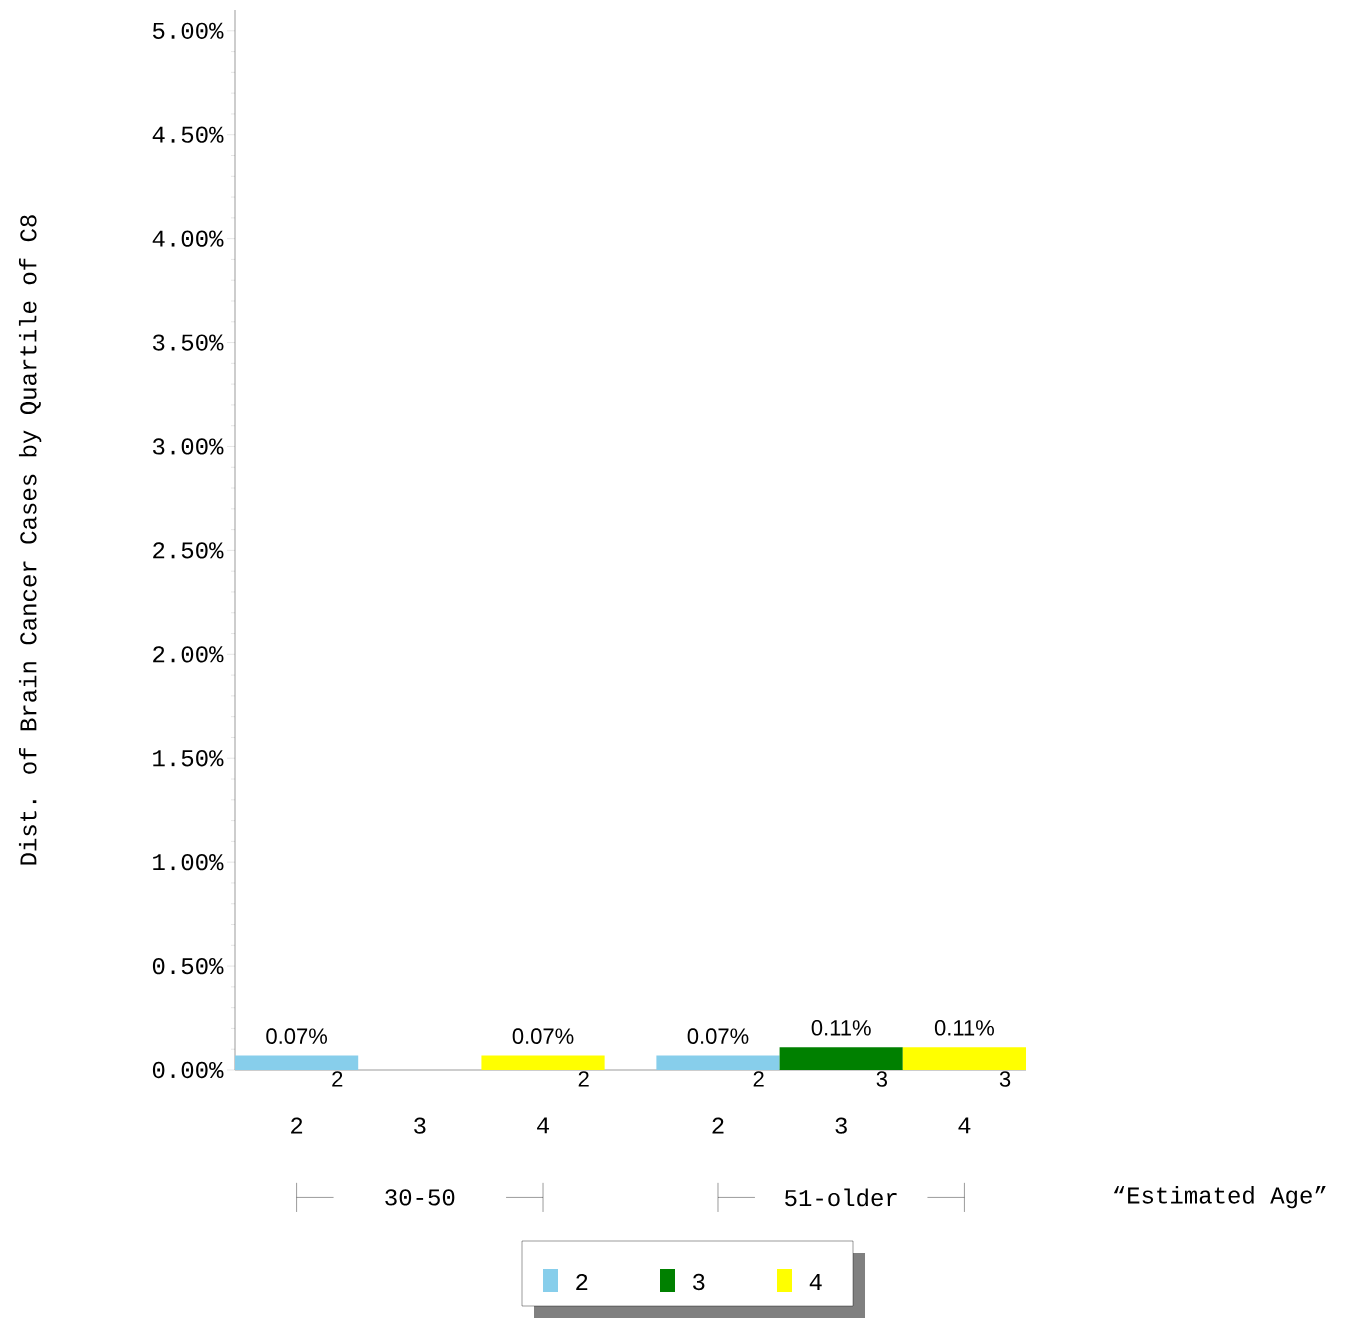 Image resolution: width=1365 pixels, height=1318 pixels. Describe the element at coordinates (420, 1197) in the screenshot. I see `text: 30-50` at that location.